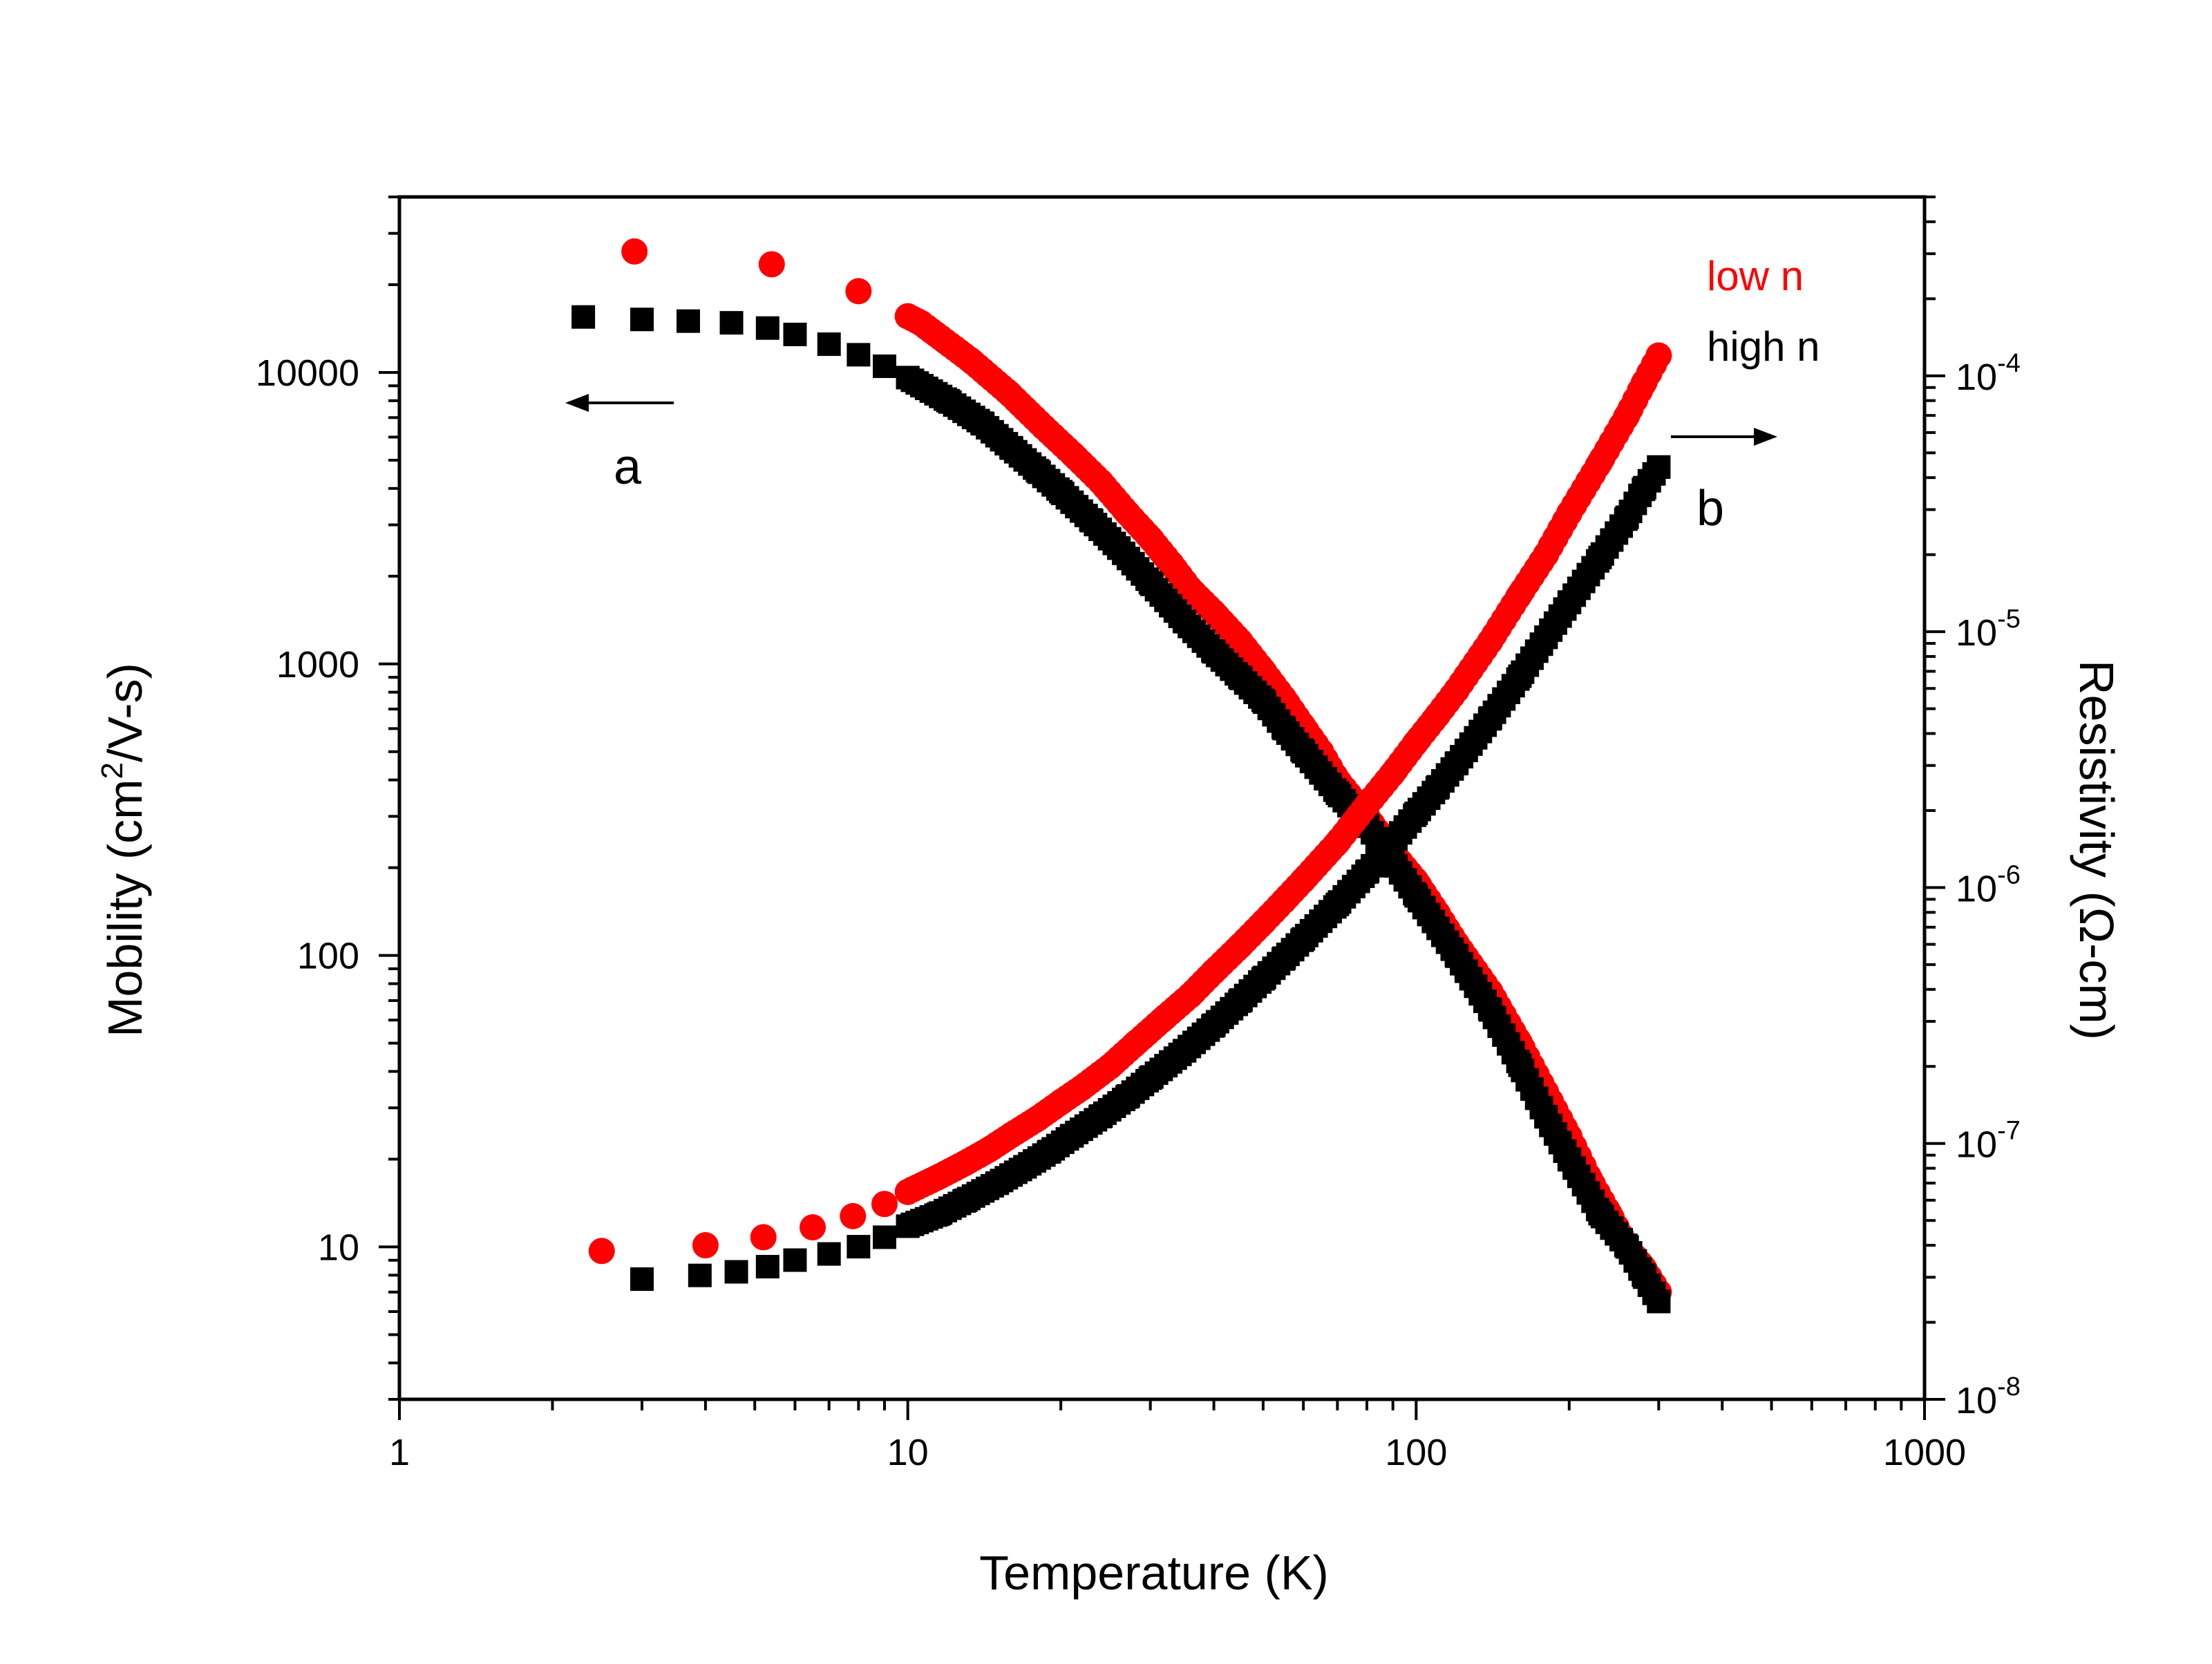 The height and width of the screenshot is (1664, 2212). What do you see at coordinates (908, 1452) in the screenshot?
I see `x-tick-label: 10` at bounding box center [908, 1452].